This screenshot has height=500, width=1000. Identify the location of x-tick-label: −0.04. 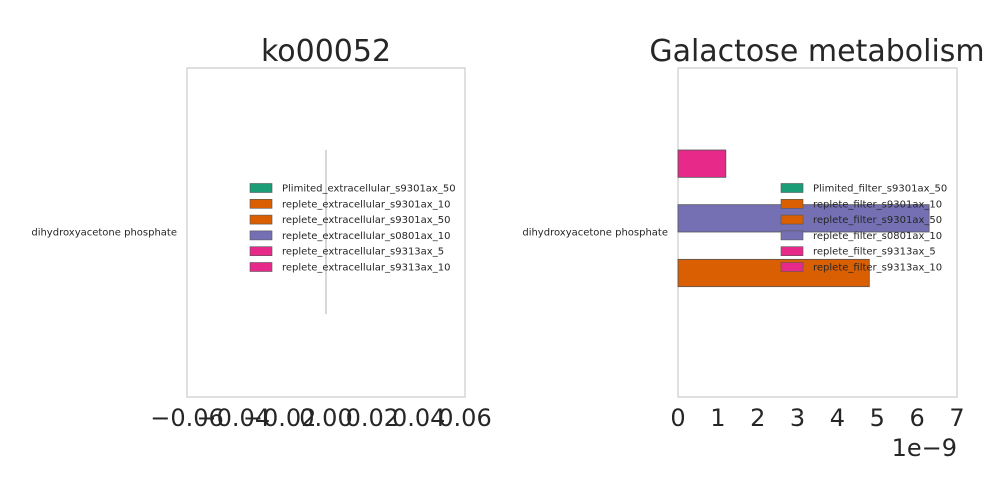
(234, 418).